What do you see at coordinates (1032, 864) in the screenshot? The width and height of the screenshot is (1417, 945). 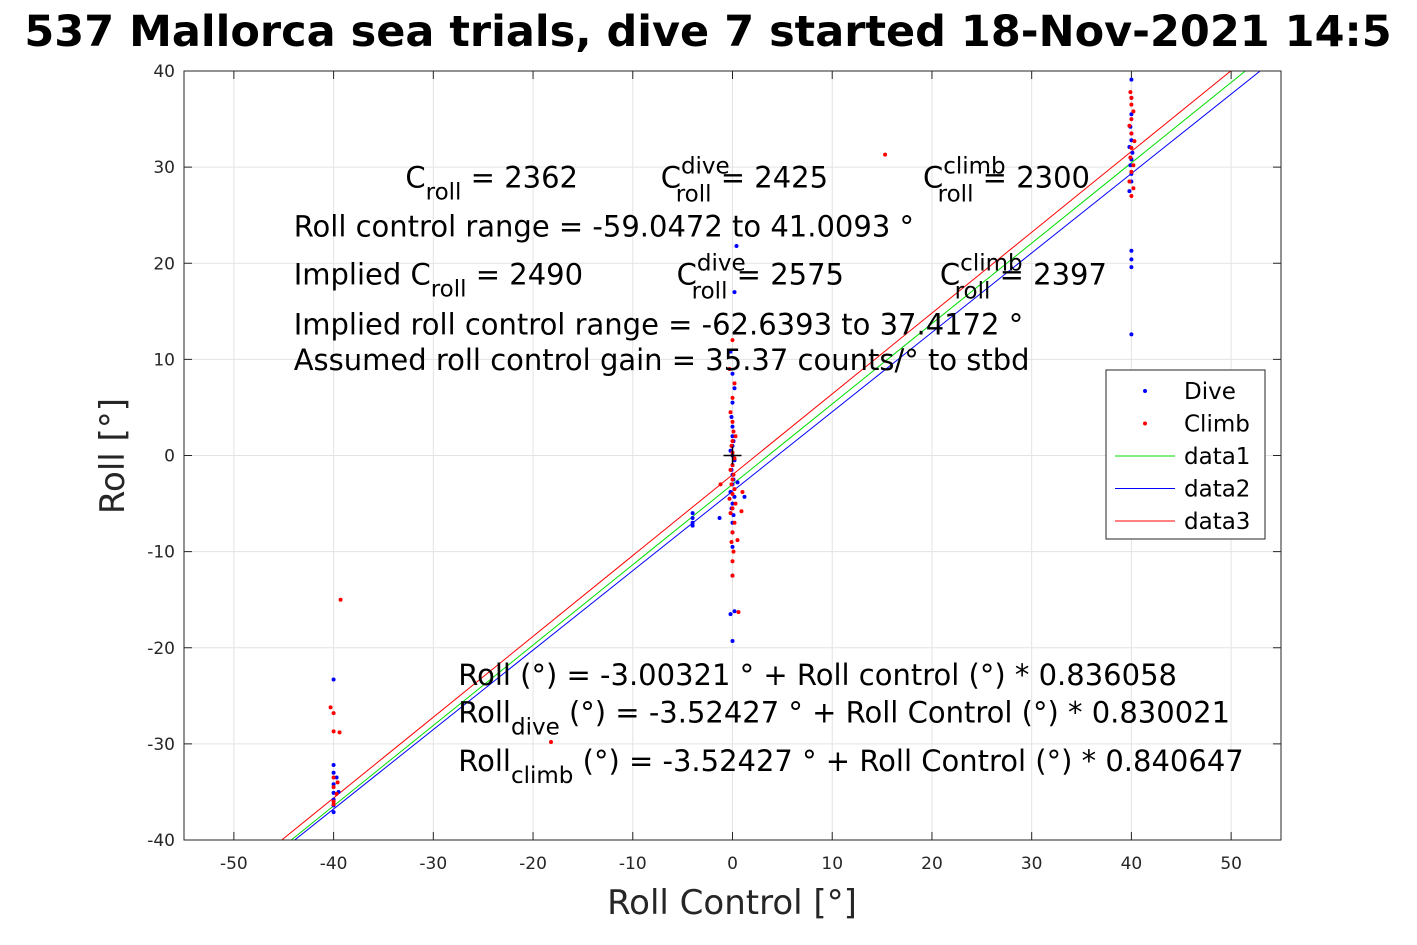 I see `x-tick-label: 30` at bounding box center [1032, 864].